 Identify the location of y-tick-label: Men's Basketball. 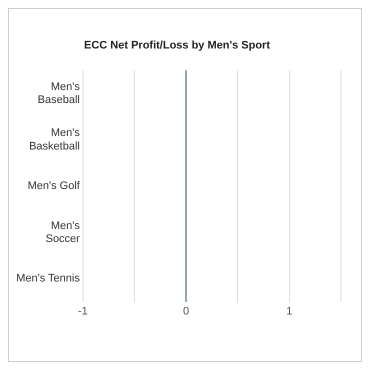
(54, 139).